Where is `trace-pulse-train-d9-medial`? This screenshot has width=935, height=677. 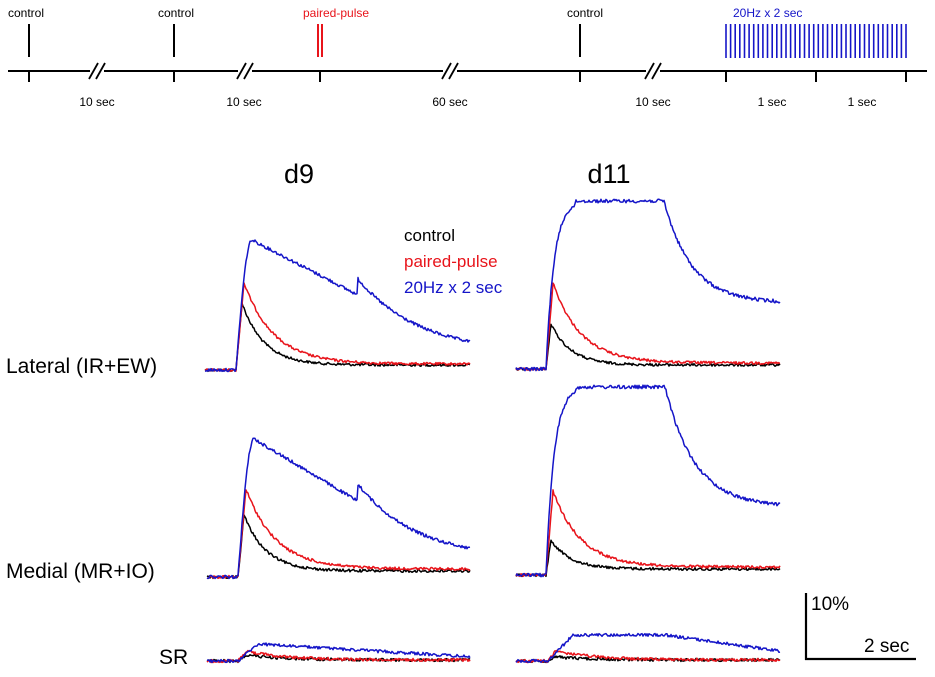
trace-pulse-train-d9-medial is located at coordinates (338, 508).